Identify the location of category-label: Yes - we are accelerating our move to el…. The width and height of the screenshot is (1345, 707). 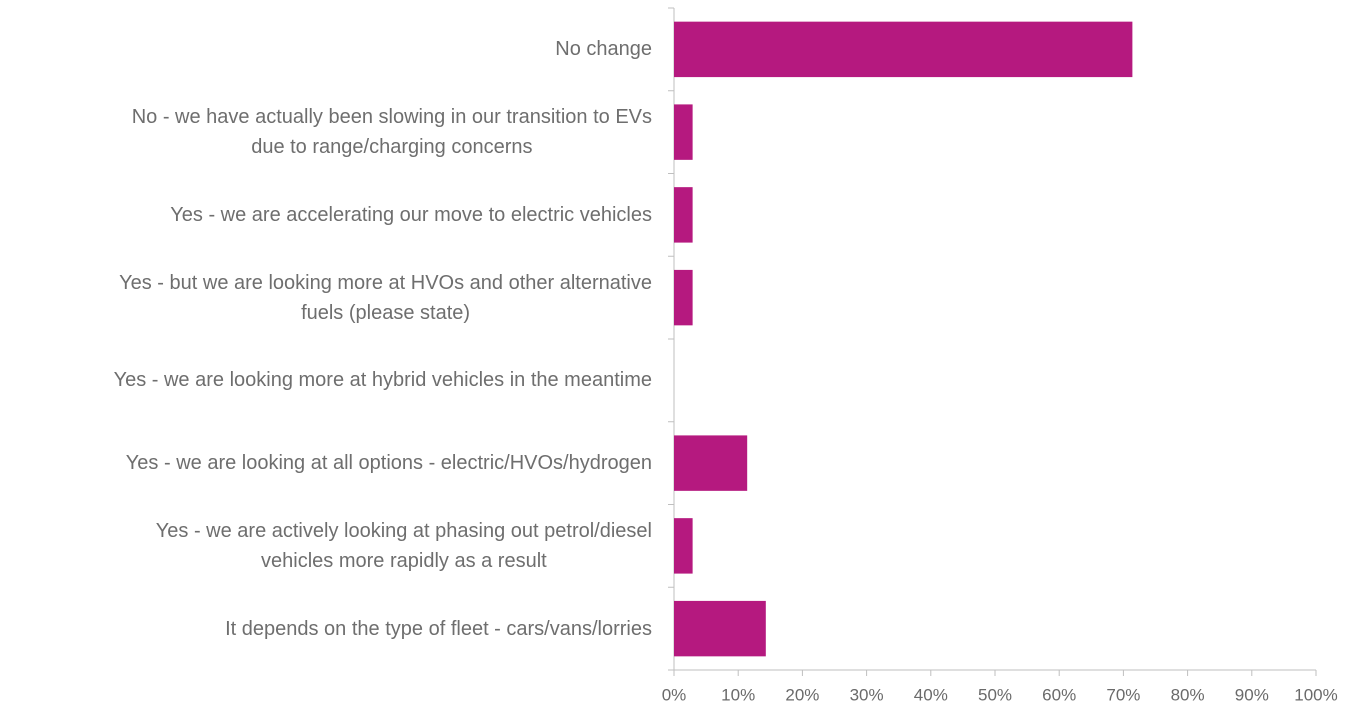
(411, 214).